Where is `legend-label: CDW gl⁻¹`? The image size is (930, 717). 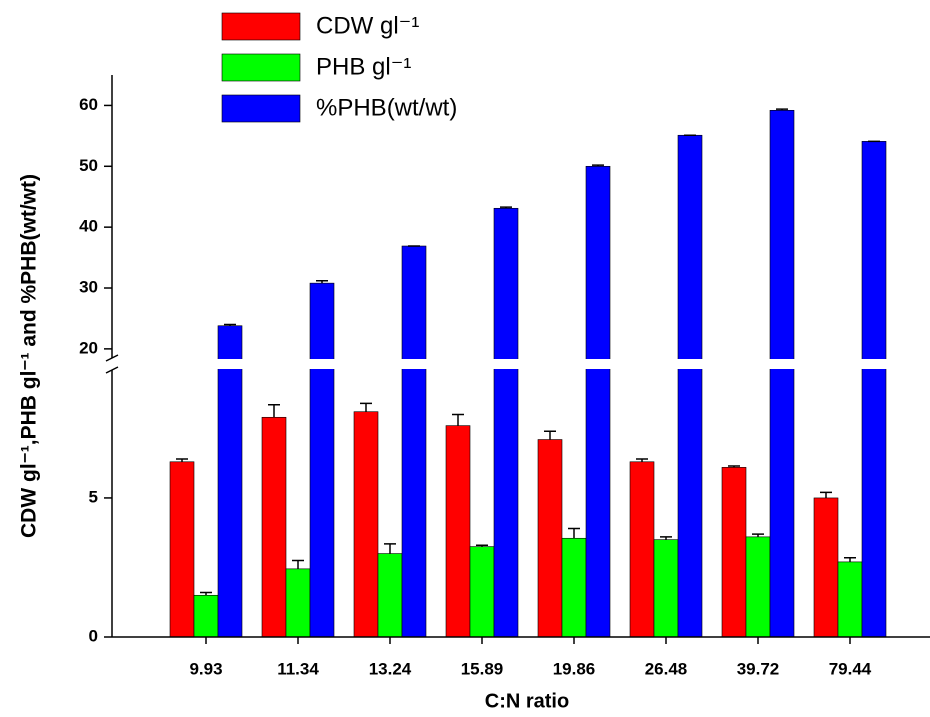
legend-label: CDW gl⁻¹ is located at coordinates (367, 25).